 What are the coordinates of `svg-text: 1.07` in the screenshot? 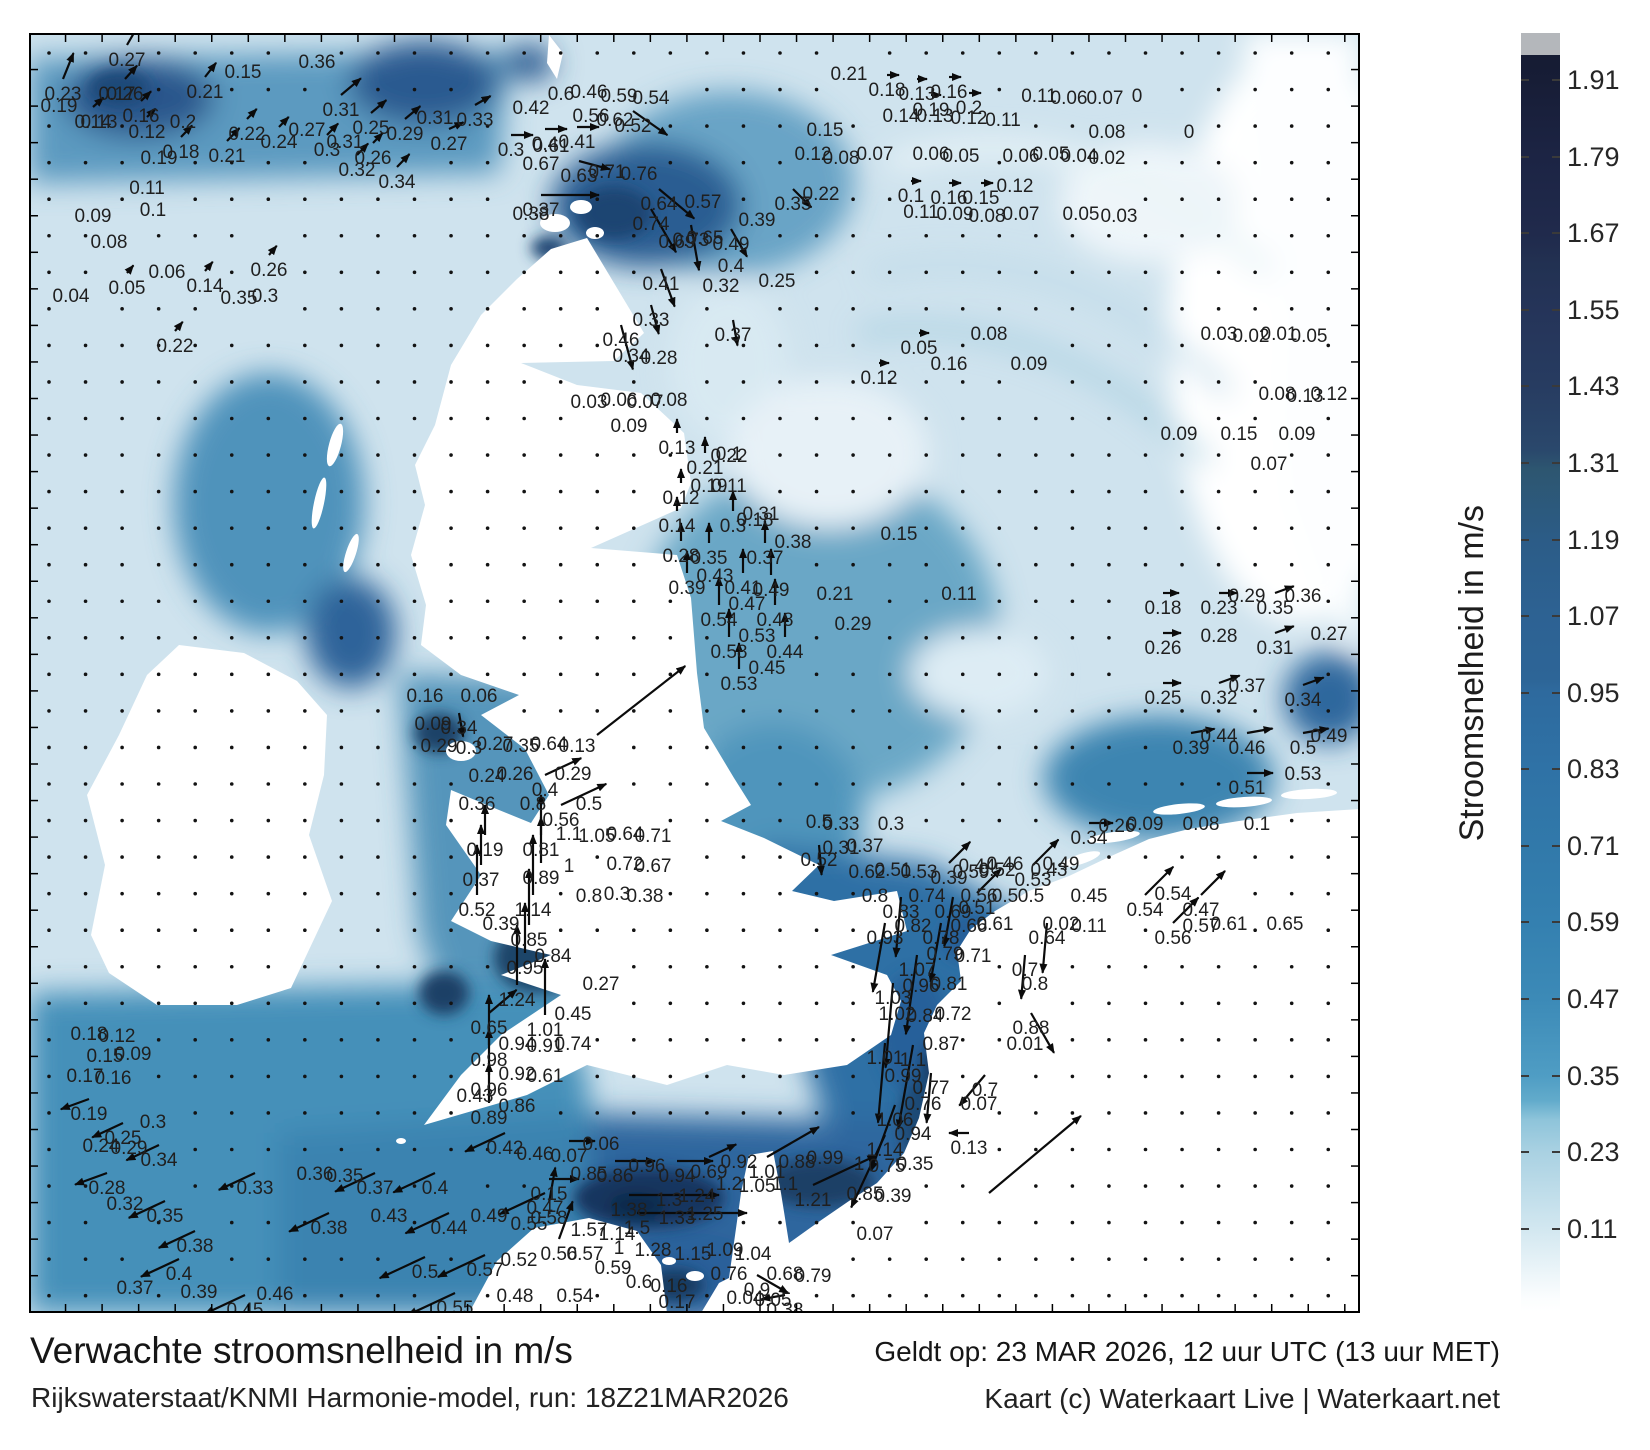 It's located at (917, 970).